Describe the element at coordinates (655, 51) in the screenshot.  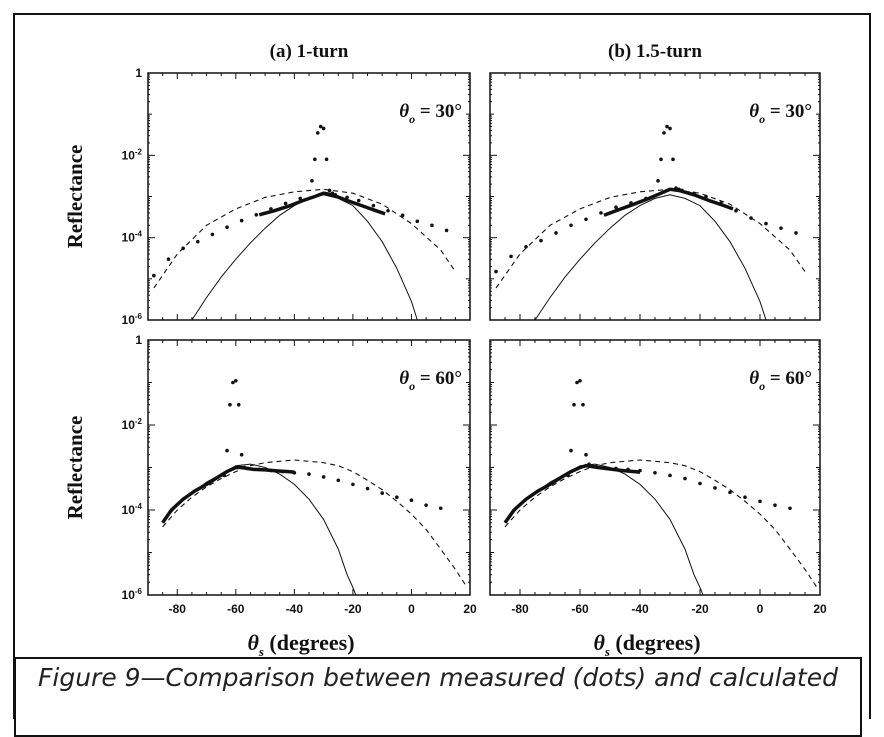
I see `panel-title: (b) 1.5-turn` at that location.